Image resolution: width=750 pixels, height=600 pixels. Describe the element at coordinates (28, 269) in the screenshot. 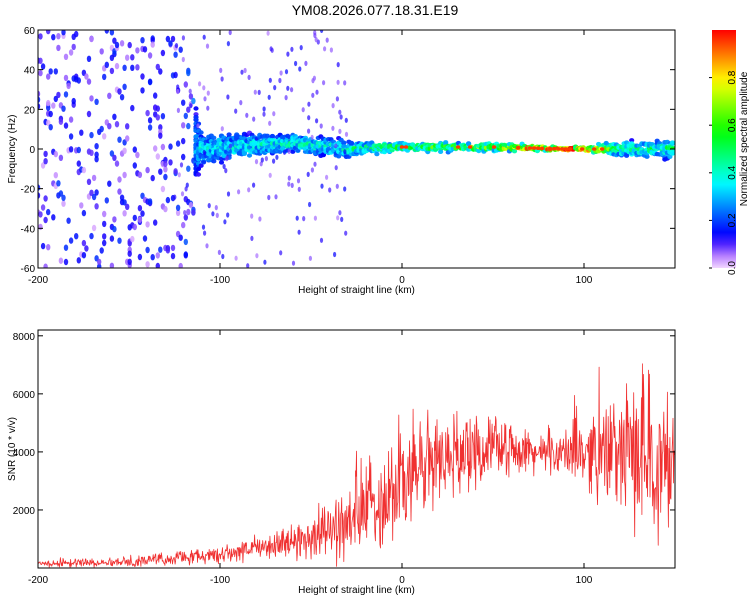

I see `spectrogram-y-tick-label: -60` at that location.